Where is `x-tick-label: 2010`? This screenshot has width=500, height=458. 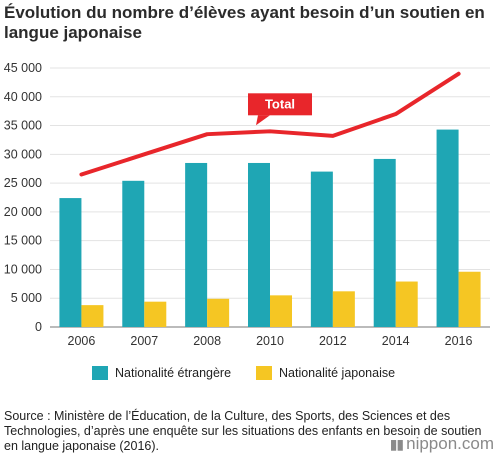 x-tick-label: 2010 is located at coordinates (270, 341).